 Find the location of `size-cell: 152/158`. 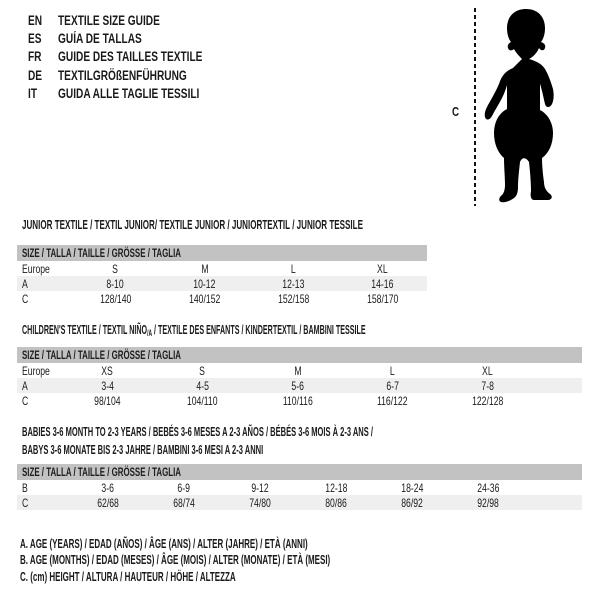

size-cell: 152/158 is located at coordinates (293, 298).